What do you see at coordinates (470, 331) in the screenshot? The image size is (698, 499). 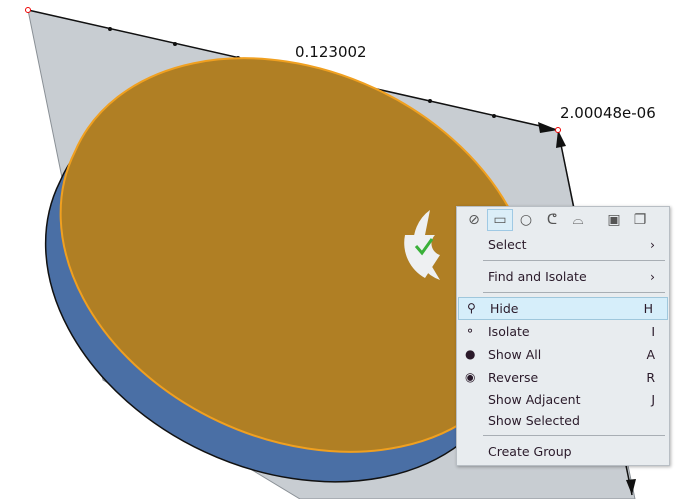 I see `isolate-icon: ⚬` at bounding box center [470, 331].